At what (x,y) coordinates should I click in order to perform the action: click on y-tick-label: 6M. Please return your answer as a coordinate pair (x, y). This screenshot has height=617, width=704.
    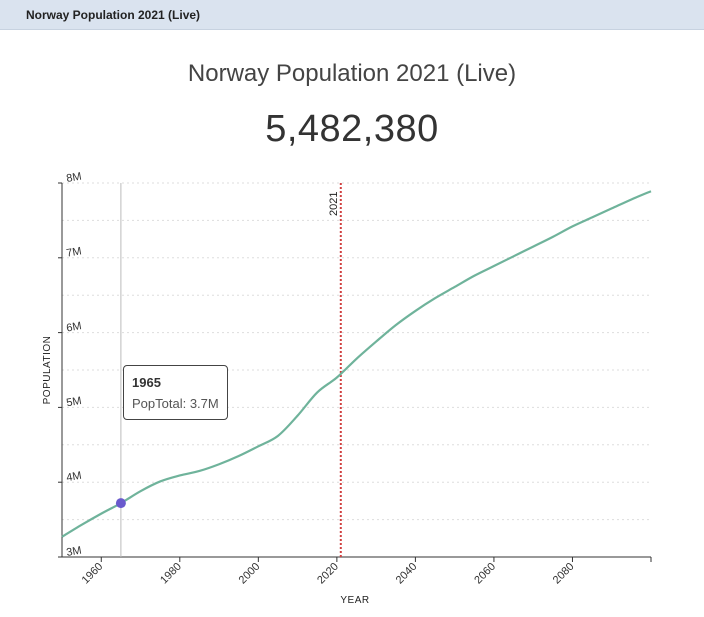
    Looking at the image, I should click on (73, 327).